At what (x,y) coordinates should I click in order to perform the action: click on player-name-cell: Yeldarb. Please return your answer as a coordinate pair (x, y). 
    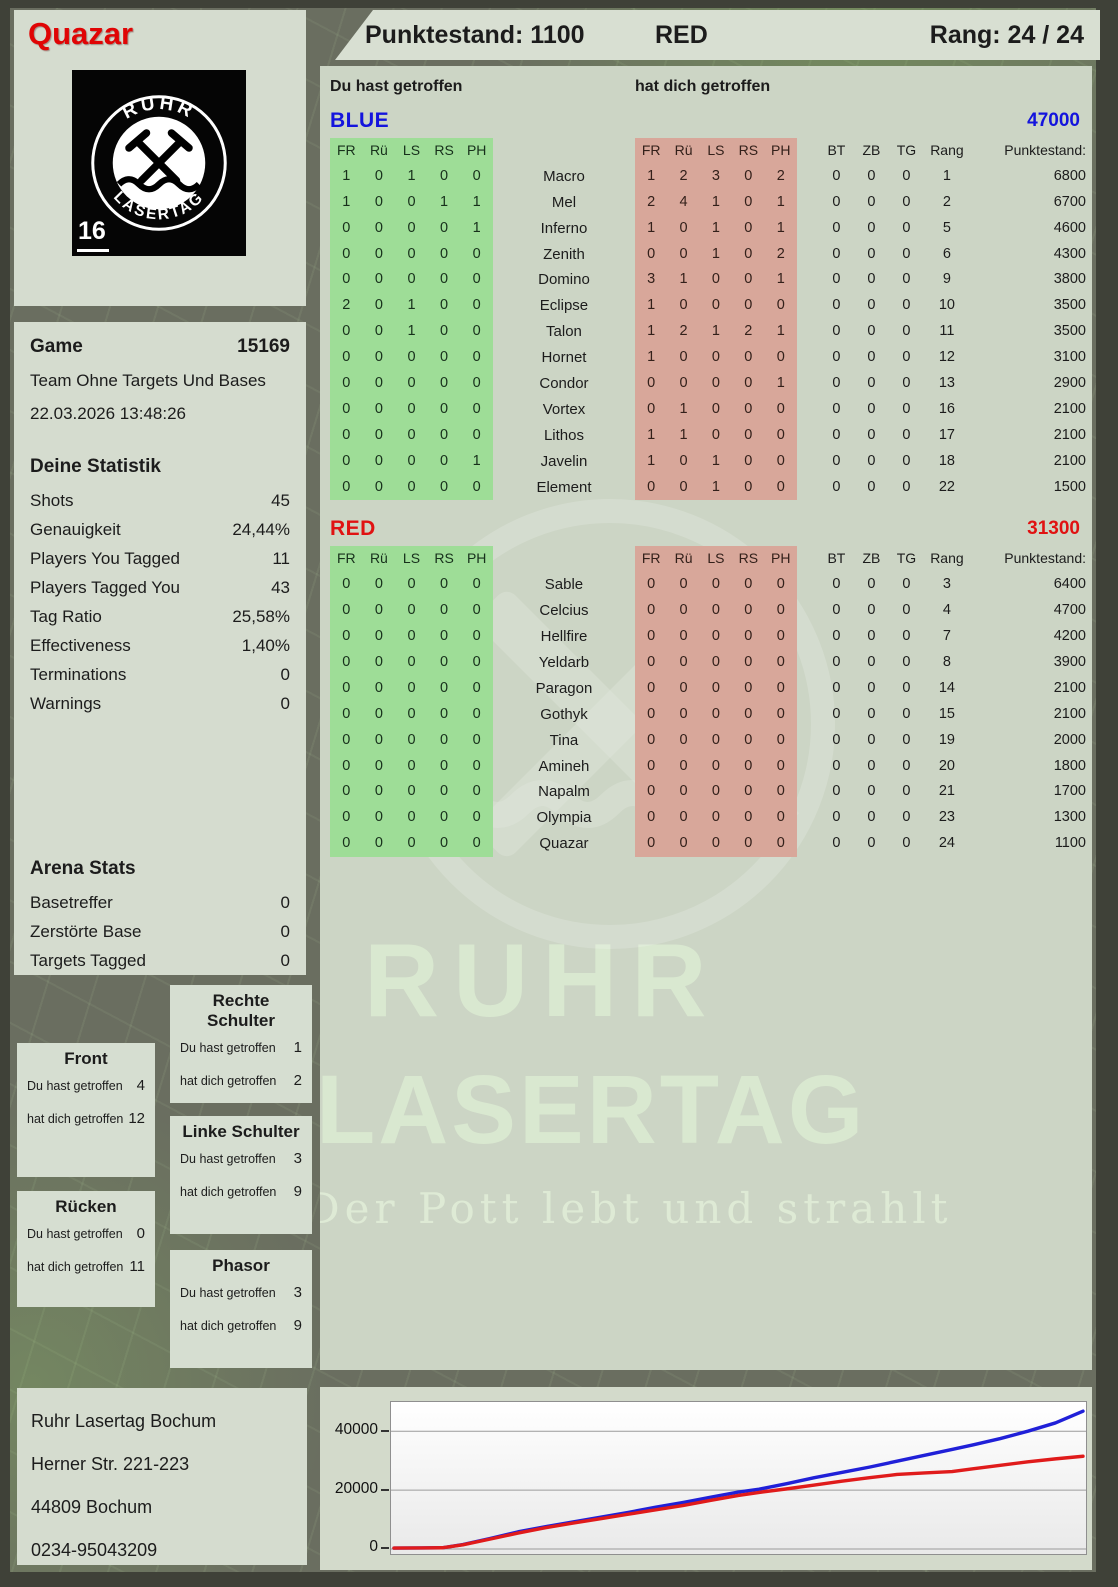
    Looking at the image, I should click on (564, 663).